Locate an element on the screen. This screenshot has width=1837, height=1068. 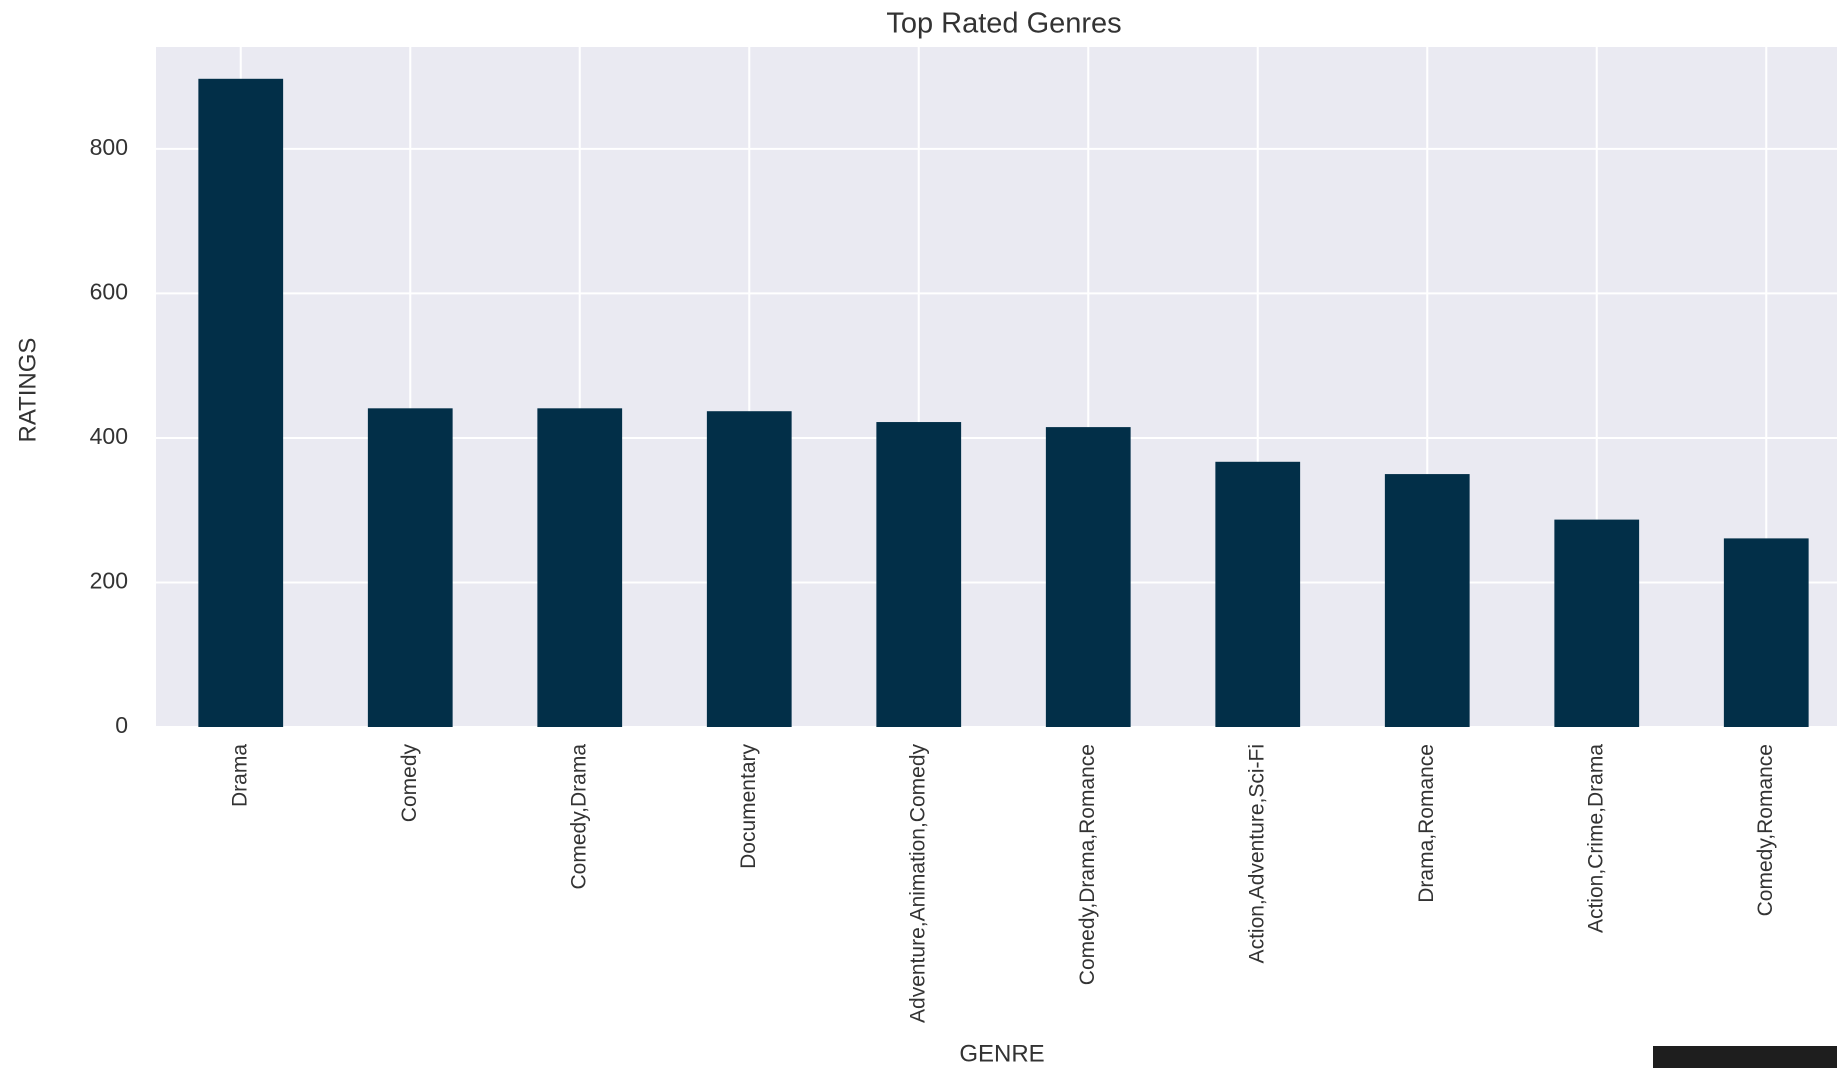
x-tick-label: Comedy,Drama is located at coordinates (578, 817).